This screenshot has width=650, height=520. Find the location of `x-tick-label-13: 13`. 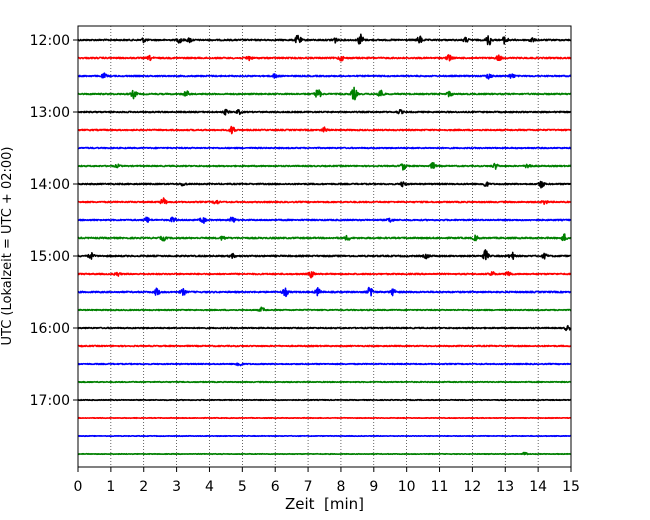

x-tick-label-13: 13 is located at coordinates (505, 487).